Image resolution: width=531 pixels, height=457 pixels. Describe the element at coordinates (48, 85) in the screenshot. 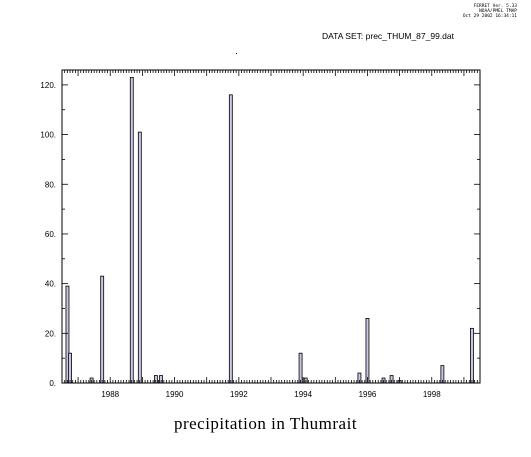

I see `y-tick-label: 120.` at that location.